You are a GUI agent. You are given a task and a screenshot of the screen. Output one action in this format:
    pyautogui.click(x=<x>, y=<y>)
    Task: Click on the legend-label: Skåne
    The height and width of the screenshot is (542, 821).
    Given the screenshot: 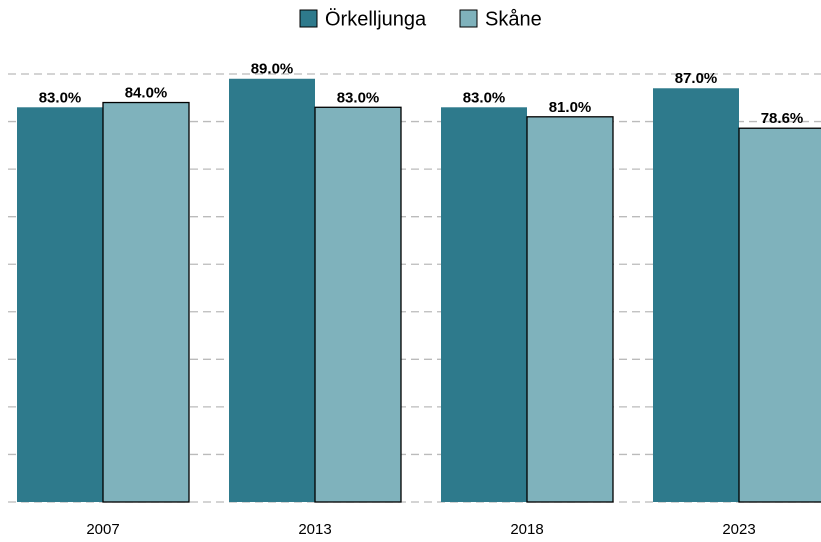 What is the action you would take?
    pyautogui.click(x=513, y=19)
    